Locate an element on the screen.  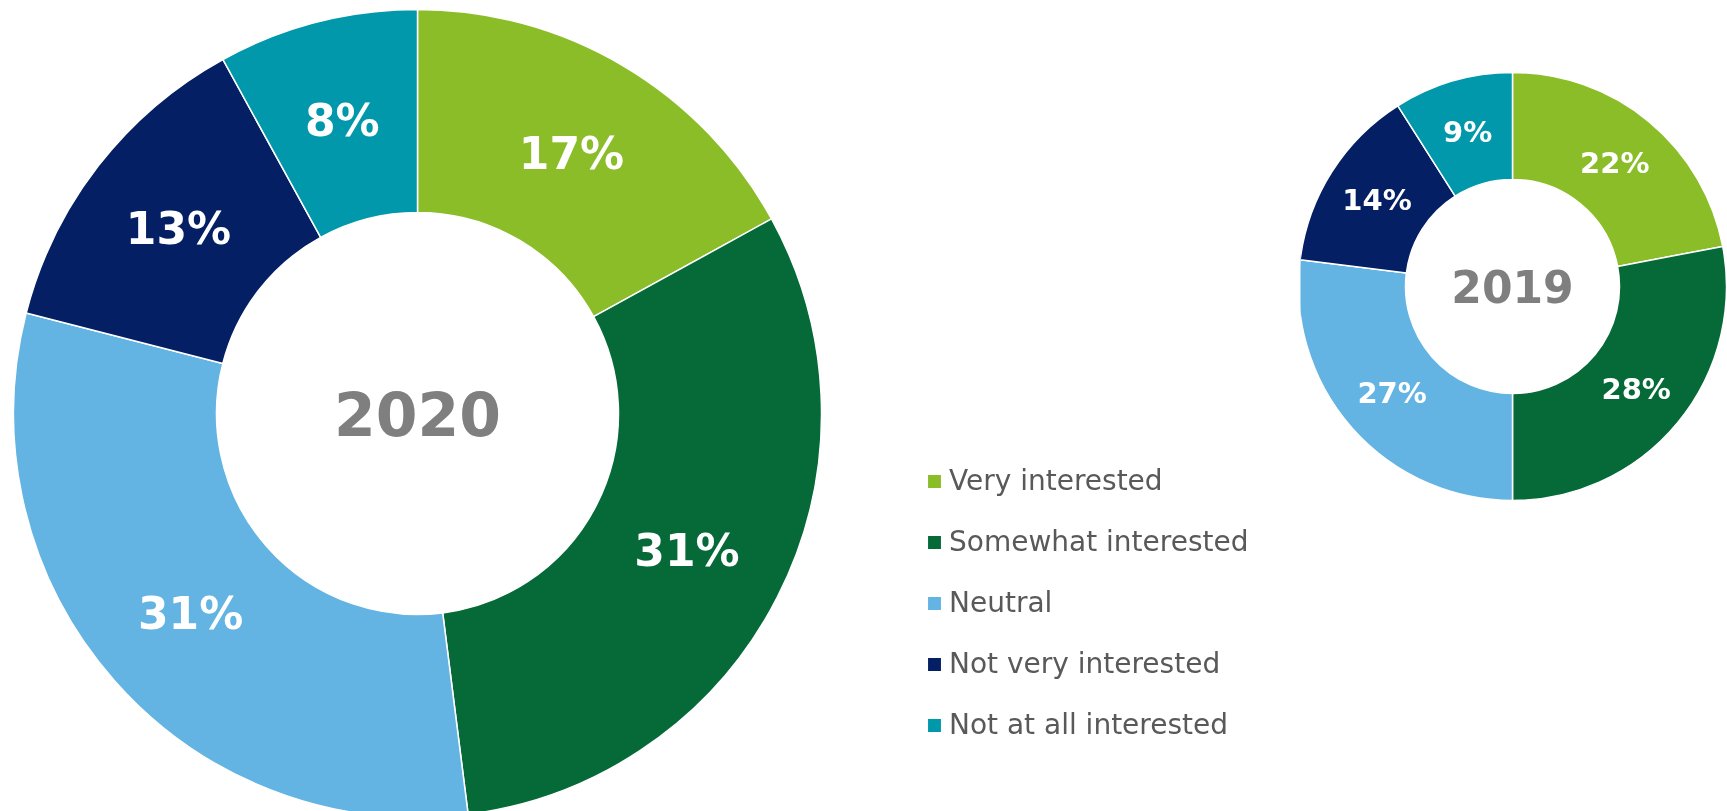
legend-label: Somewhat interested is located at coordinates (1099, 541).